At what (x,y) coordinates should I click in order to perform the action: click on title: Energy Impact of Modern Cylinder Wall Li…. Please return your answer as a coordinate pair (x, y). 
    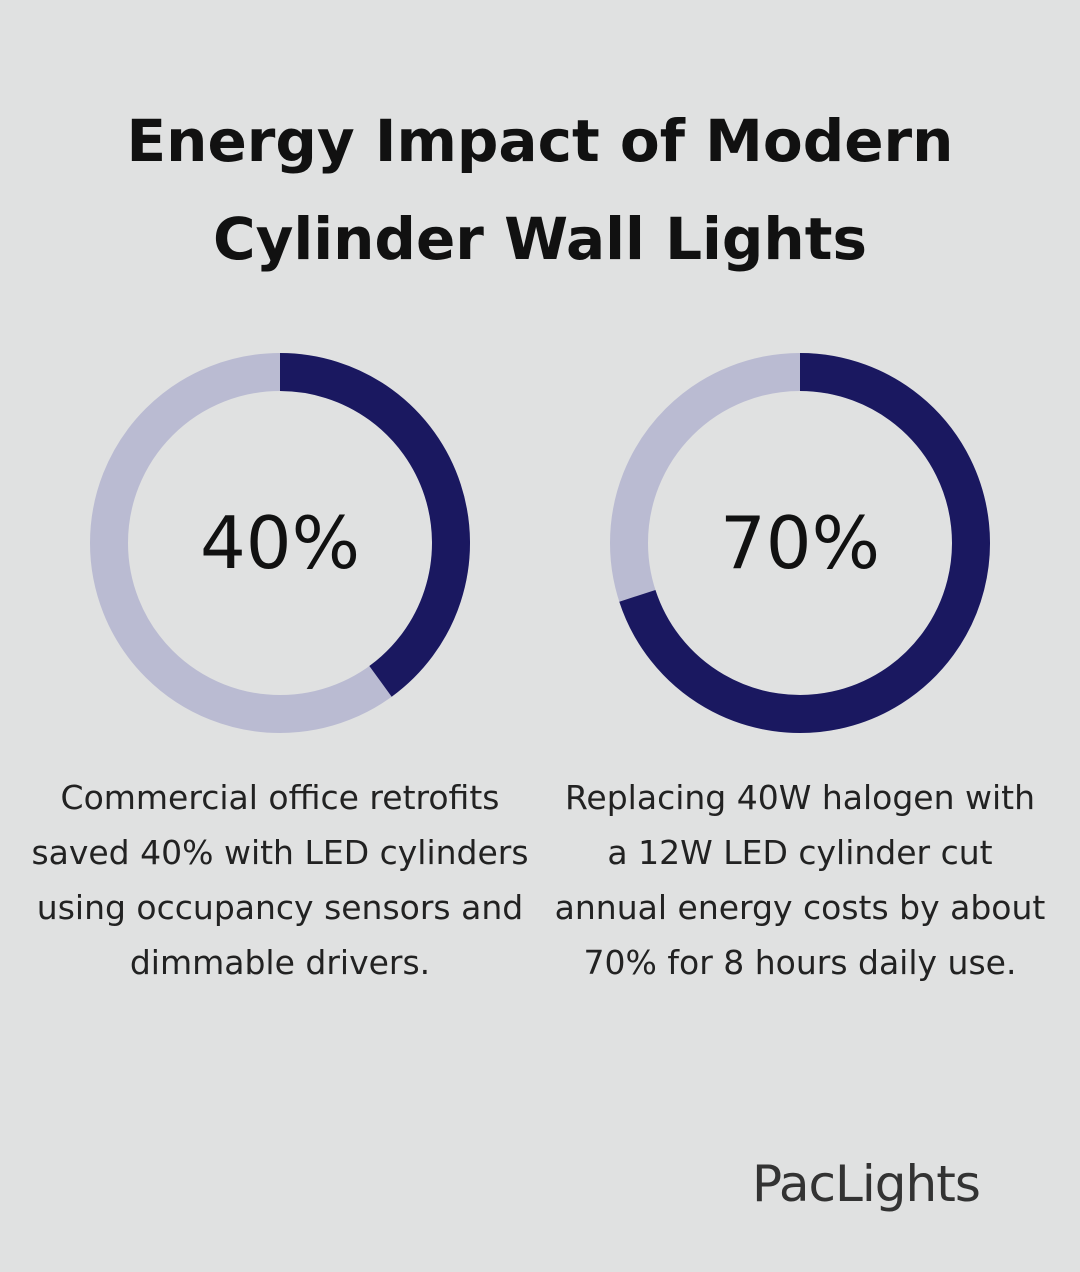
    Looking at the image, I should click on (540, 190).